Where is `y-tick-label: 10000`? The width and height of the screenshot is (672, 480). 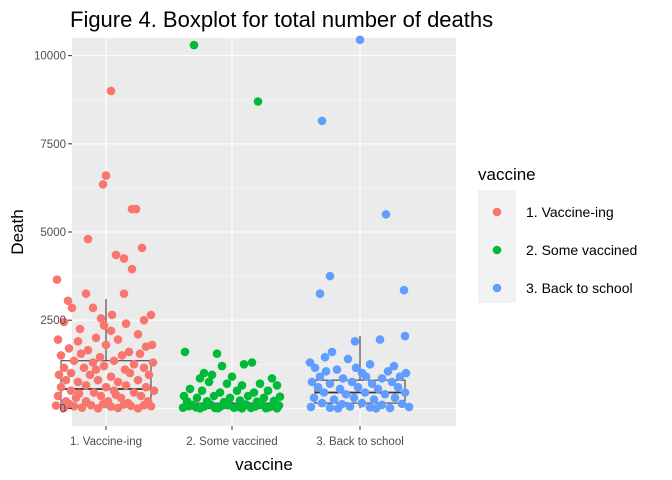 y-tick-label: 10000 is located at coordinates (50, 57).